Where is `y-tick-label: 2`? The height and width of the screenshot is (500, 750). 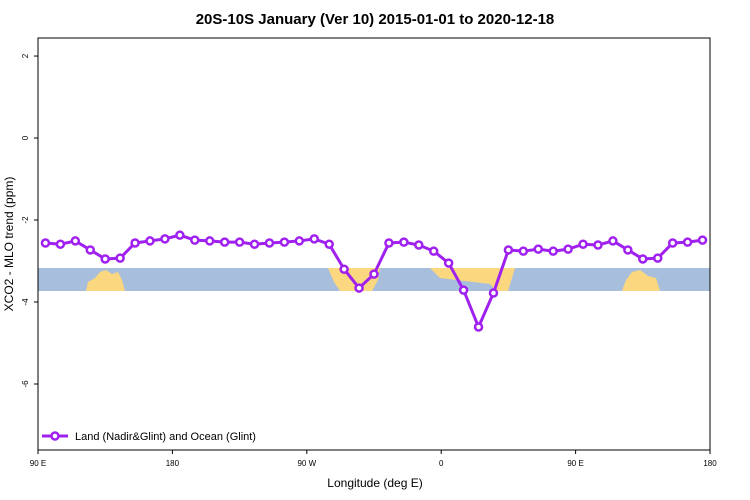 y-tick-label: 2 is located at coordinates (25, 55).